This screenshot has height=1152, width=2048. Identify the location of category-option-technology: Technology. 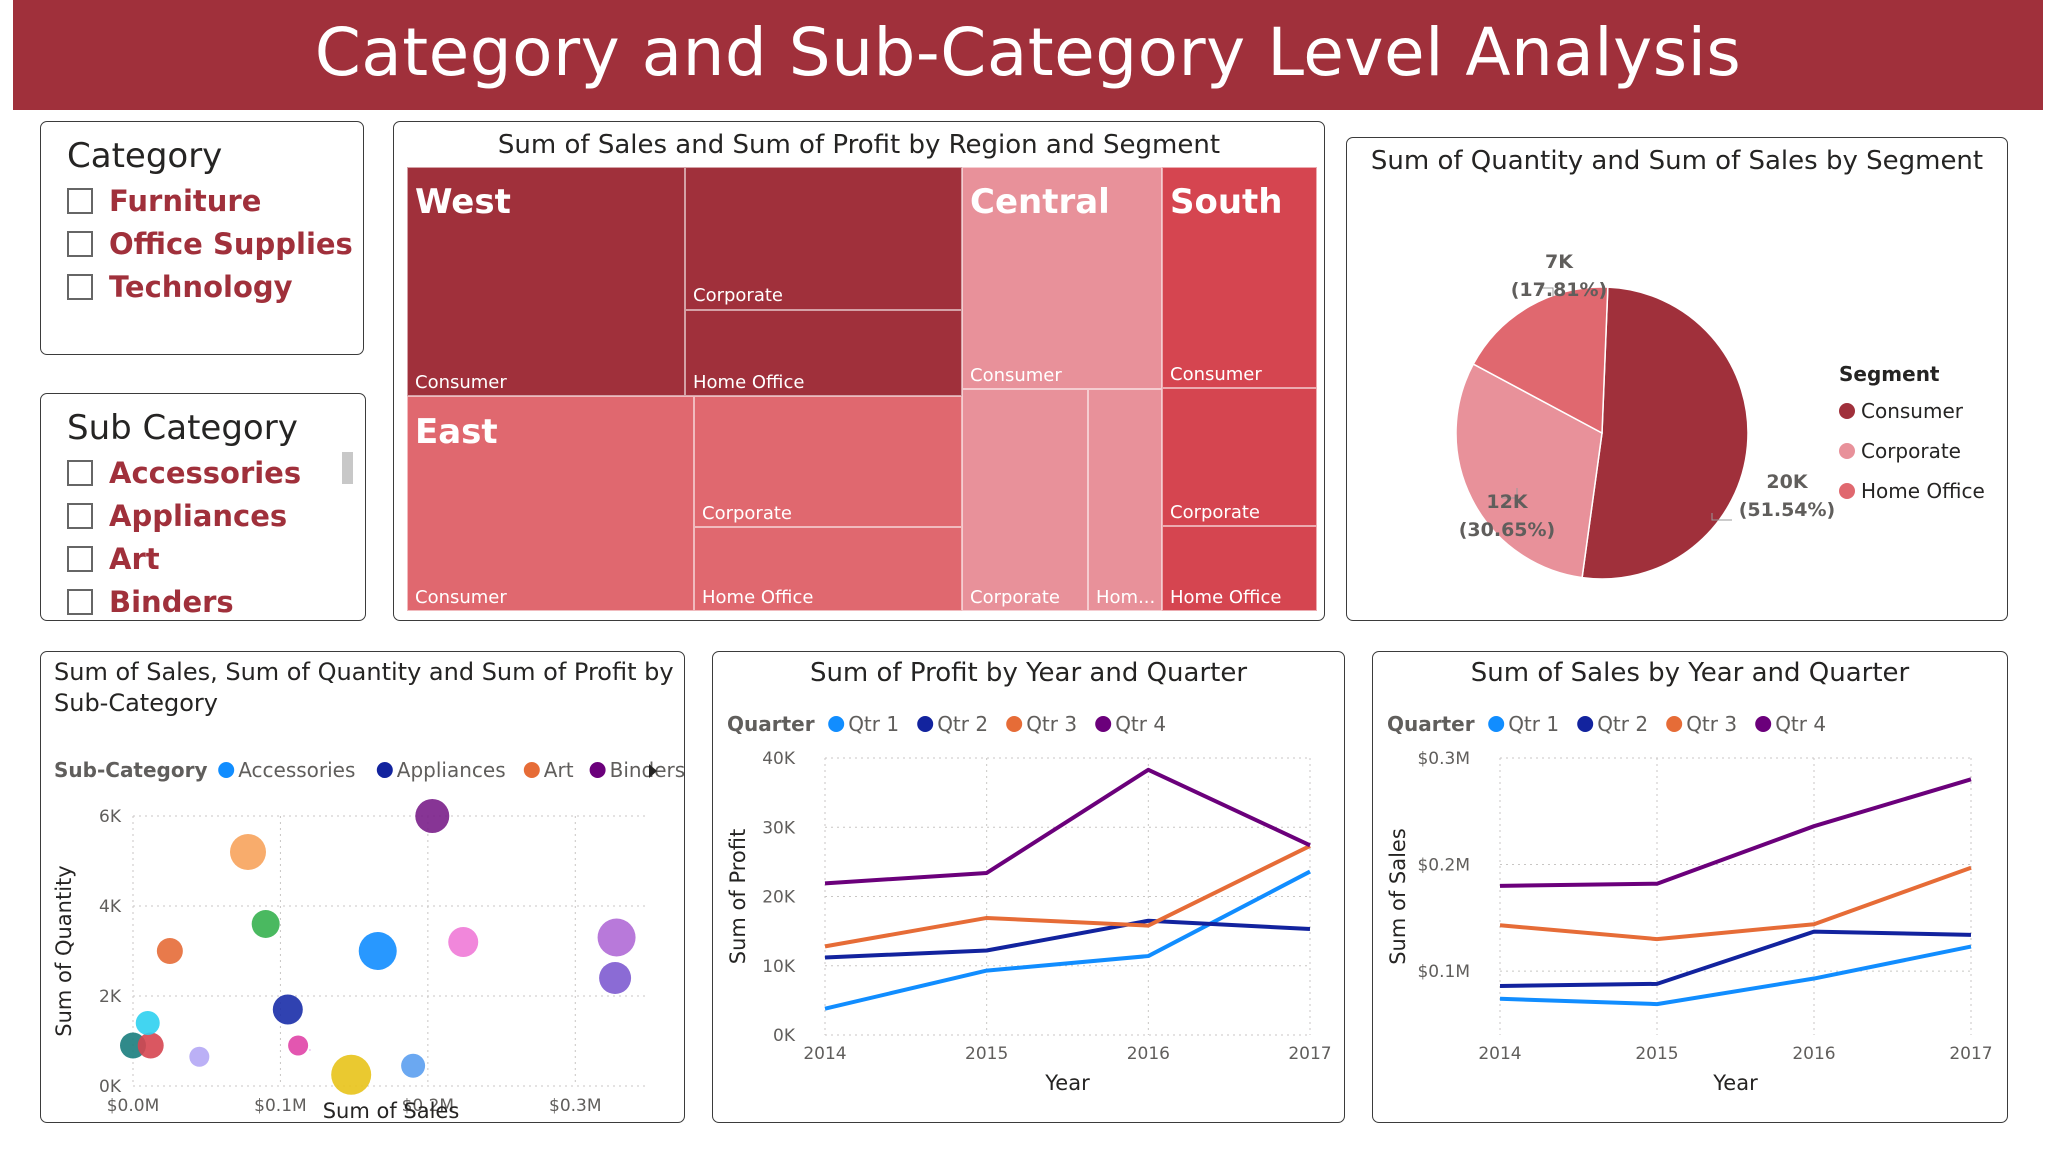
(180, 287).